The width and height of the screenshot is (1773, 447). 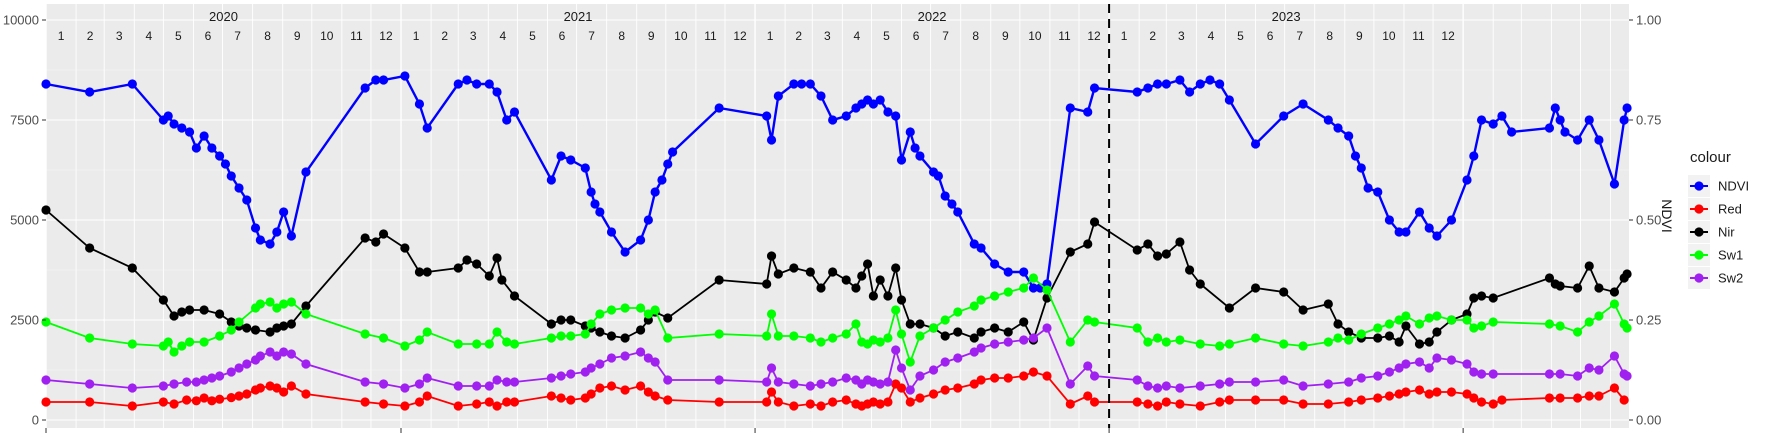 What do you see at coordinates (754, 430) in the screenshot?
I see `x-axis` at bounding box center [754, 430].